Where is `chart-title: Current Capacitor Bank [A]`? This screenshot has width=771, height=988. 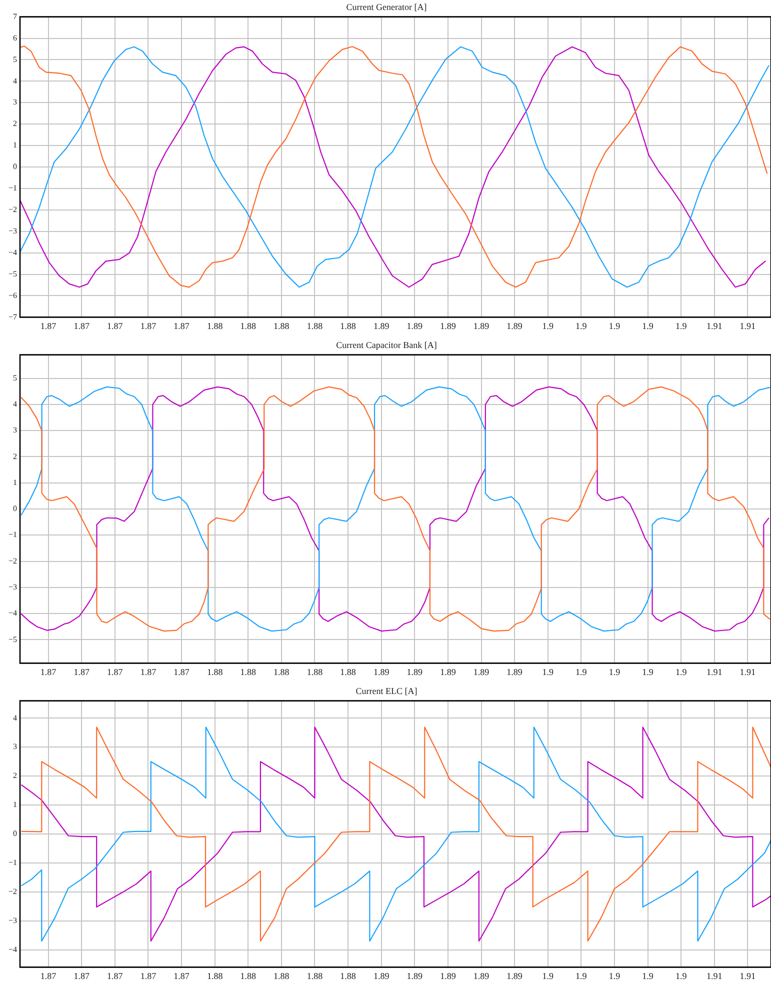 chart-title: Current Capacitor Bank [A] is located at coordinates (386, 345).